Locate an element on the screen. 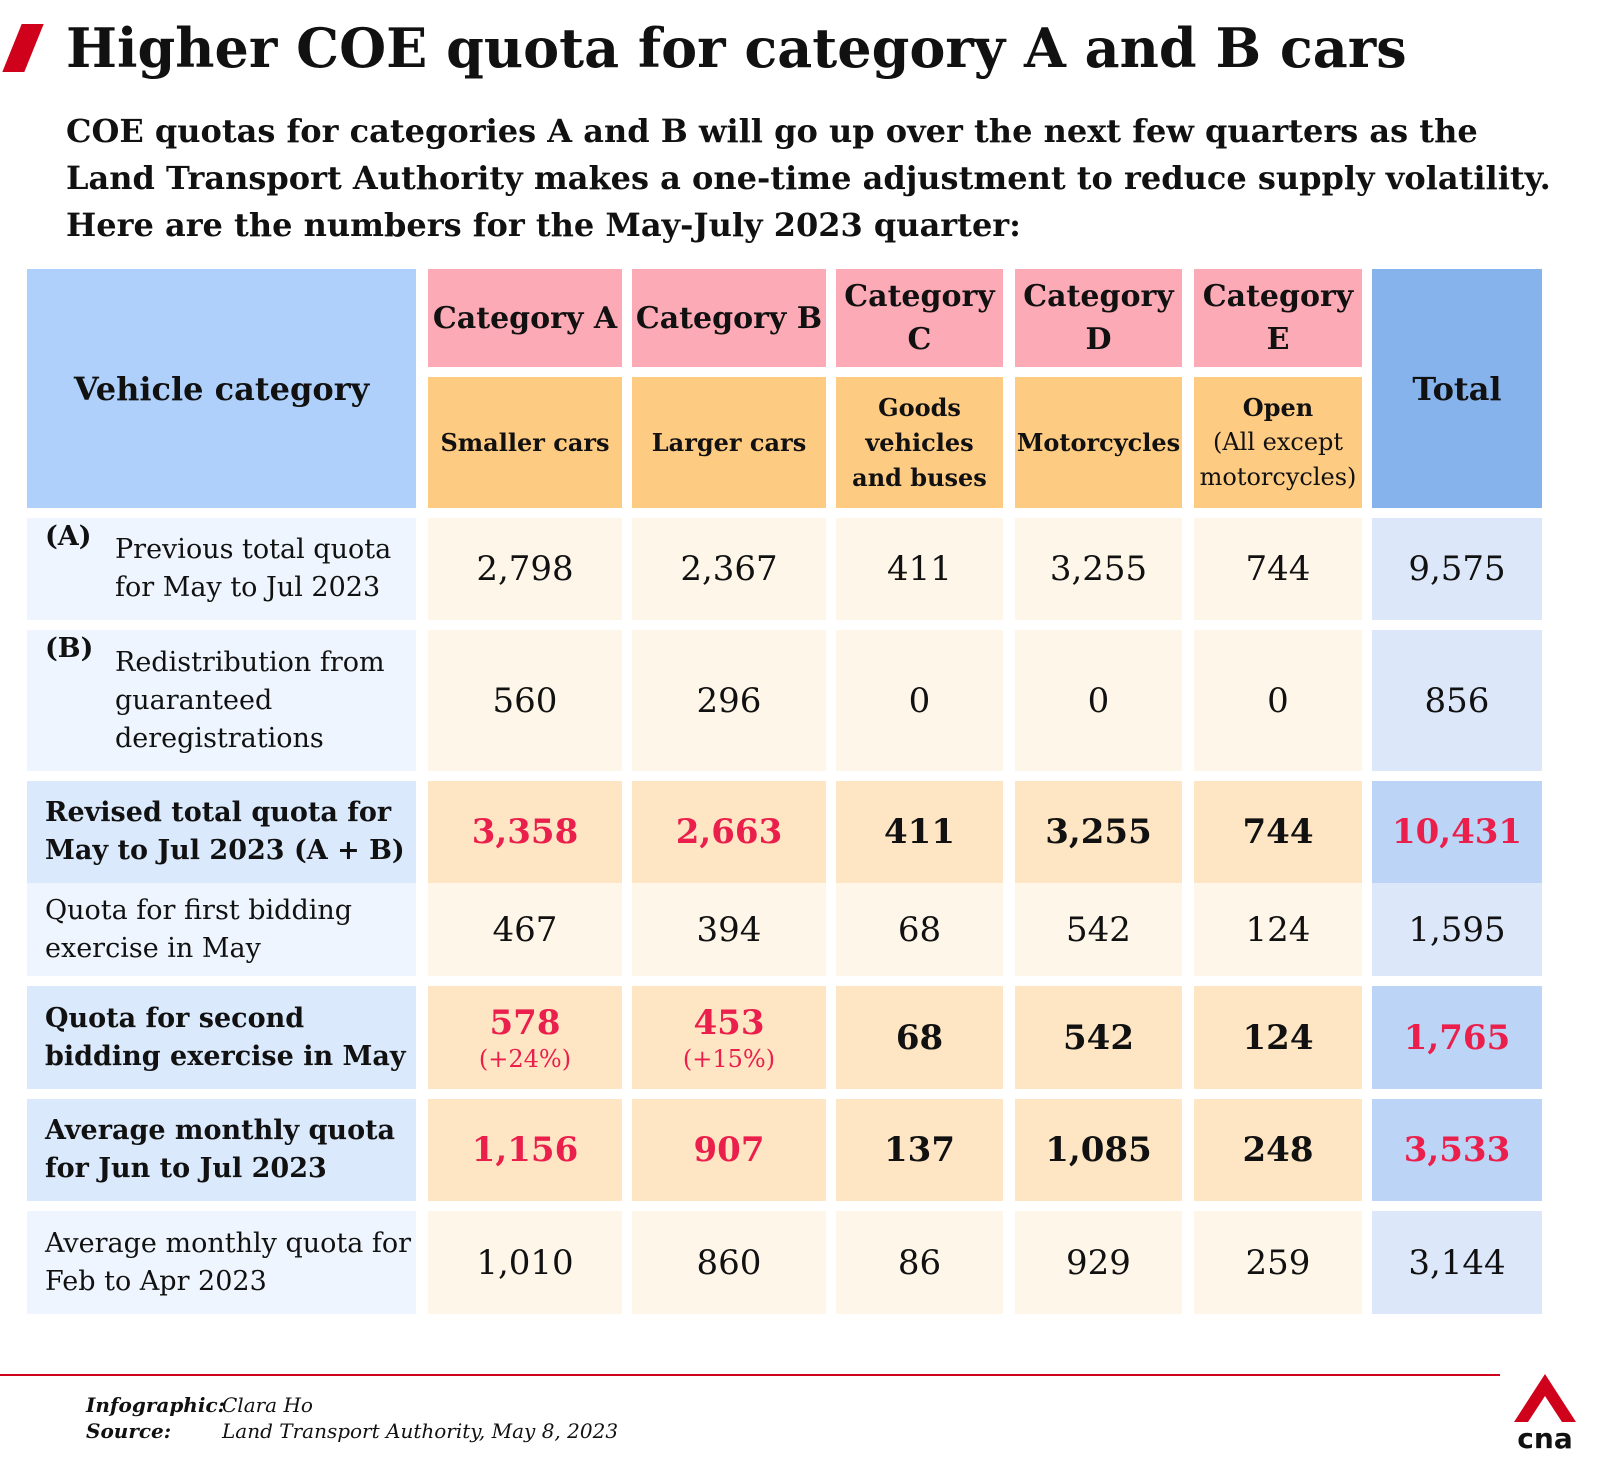  category-desc: Open is located at coordinates (1278, 407).